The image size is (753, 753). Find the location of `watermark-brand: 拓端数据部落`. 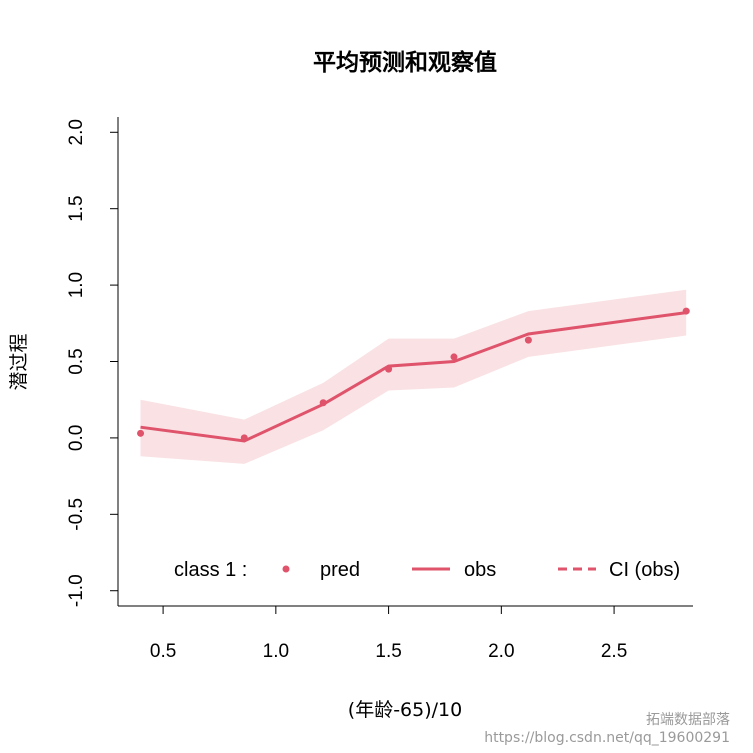

watermark-brand: 拓端数据部落 is located at coordinates (688, 720).